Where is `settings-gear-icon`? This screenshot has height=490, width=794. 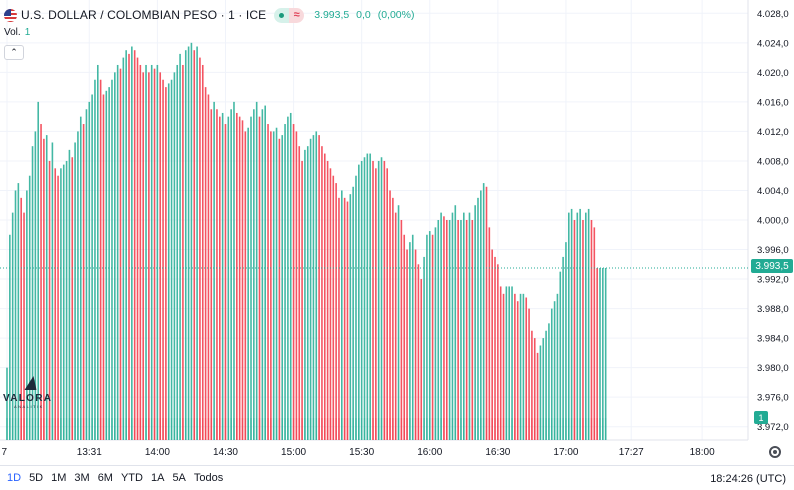
settings-gear-icon is located at coordinates (775, 452).